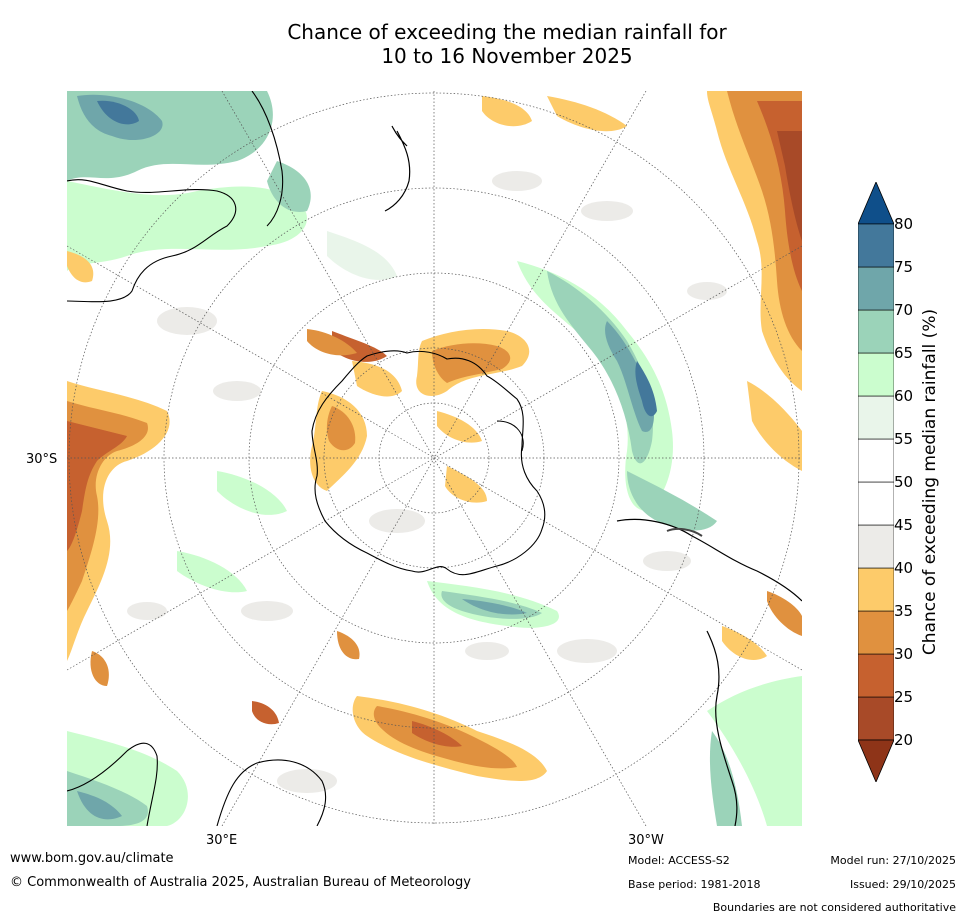 The width and height of the screenshot is (965, 919). What do you see at coordinates (222, 840) in the screenshot?
I see `lon-label-30e: 30°E` at bounding box center [222, 840].